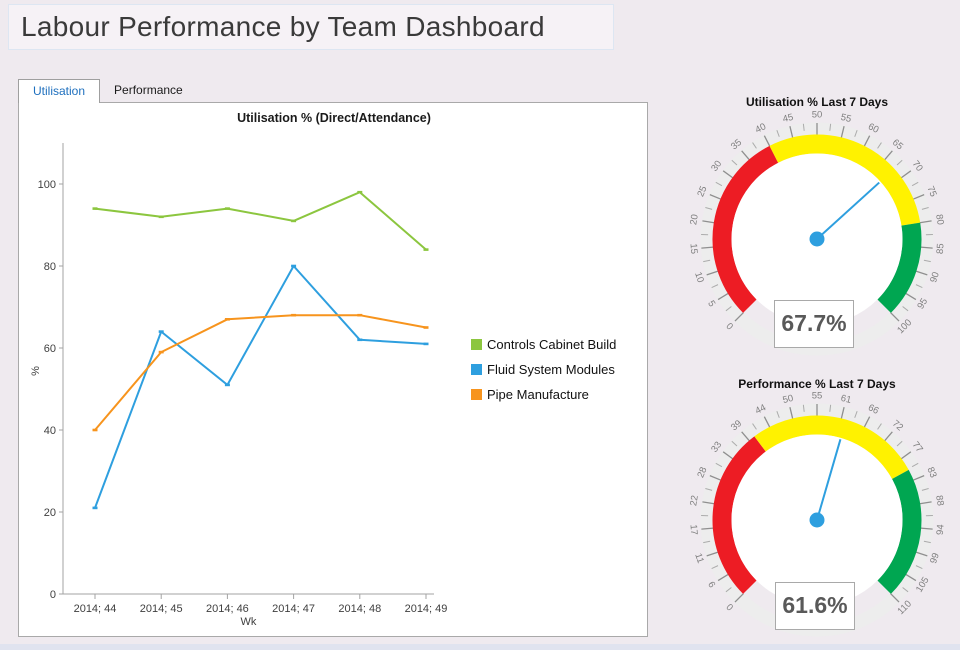 The height and width of the screenshot is (650, 960). I want to click on dashboard-title-box: Labour Performance by Team Dashboard, so click(311, 27).